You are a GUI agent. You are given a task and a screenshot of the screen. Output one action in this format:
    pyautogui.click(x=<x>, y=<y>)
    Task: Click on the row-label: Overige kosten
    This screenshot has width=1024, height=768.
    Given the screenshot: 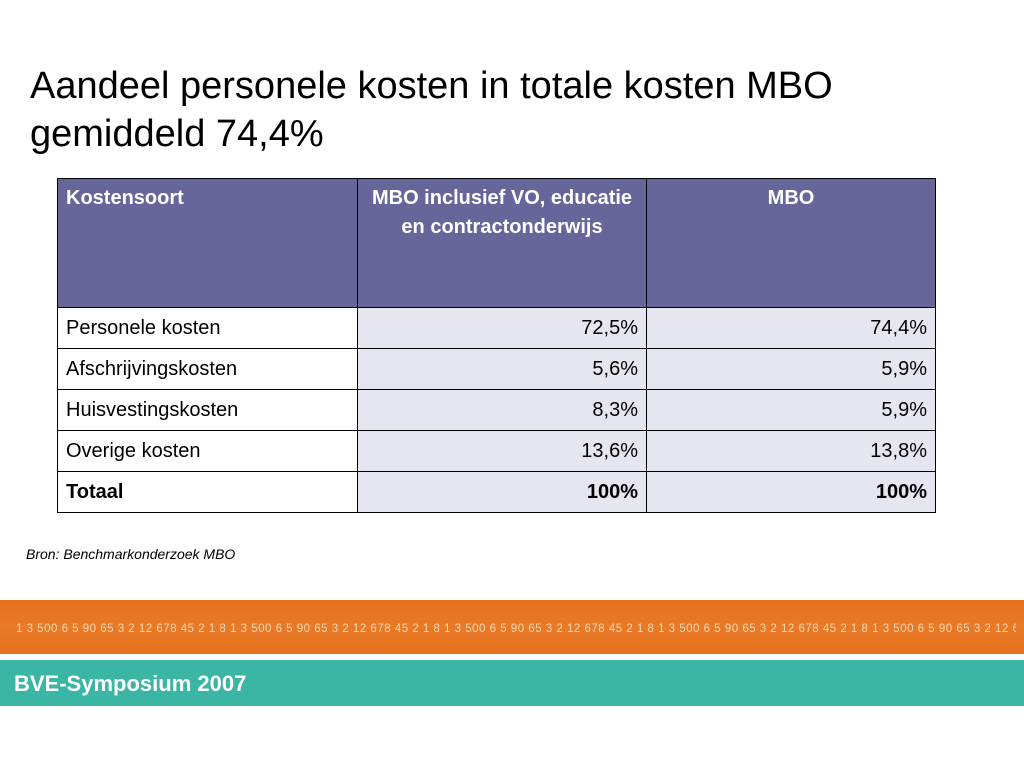 What is the action you would take?
    pyautogui.click(x=207, y=451)
    